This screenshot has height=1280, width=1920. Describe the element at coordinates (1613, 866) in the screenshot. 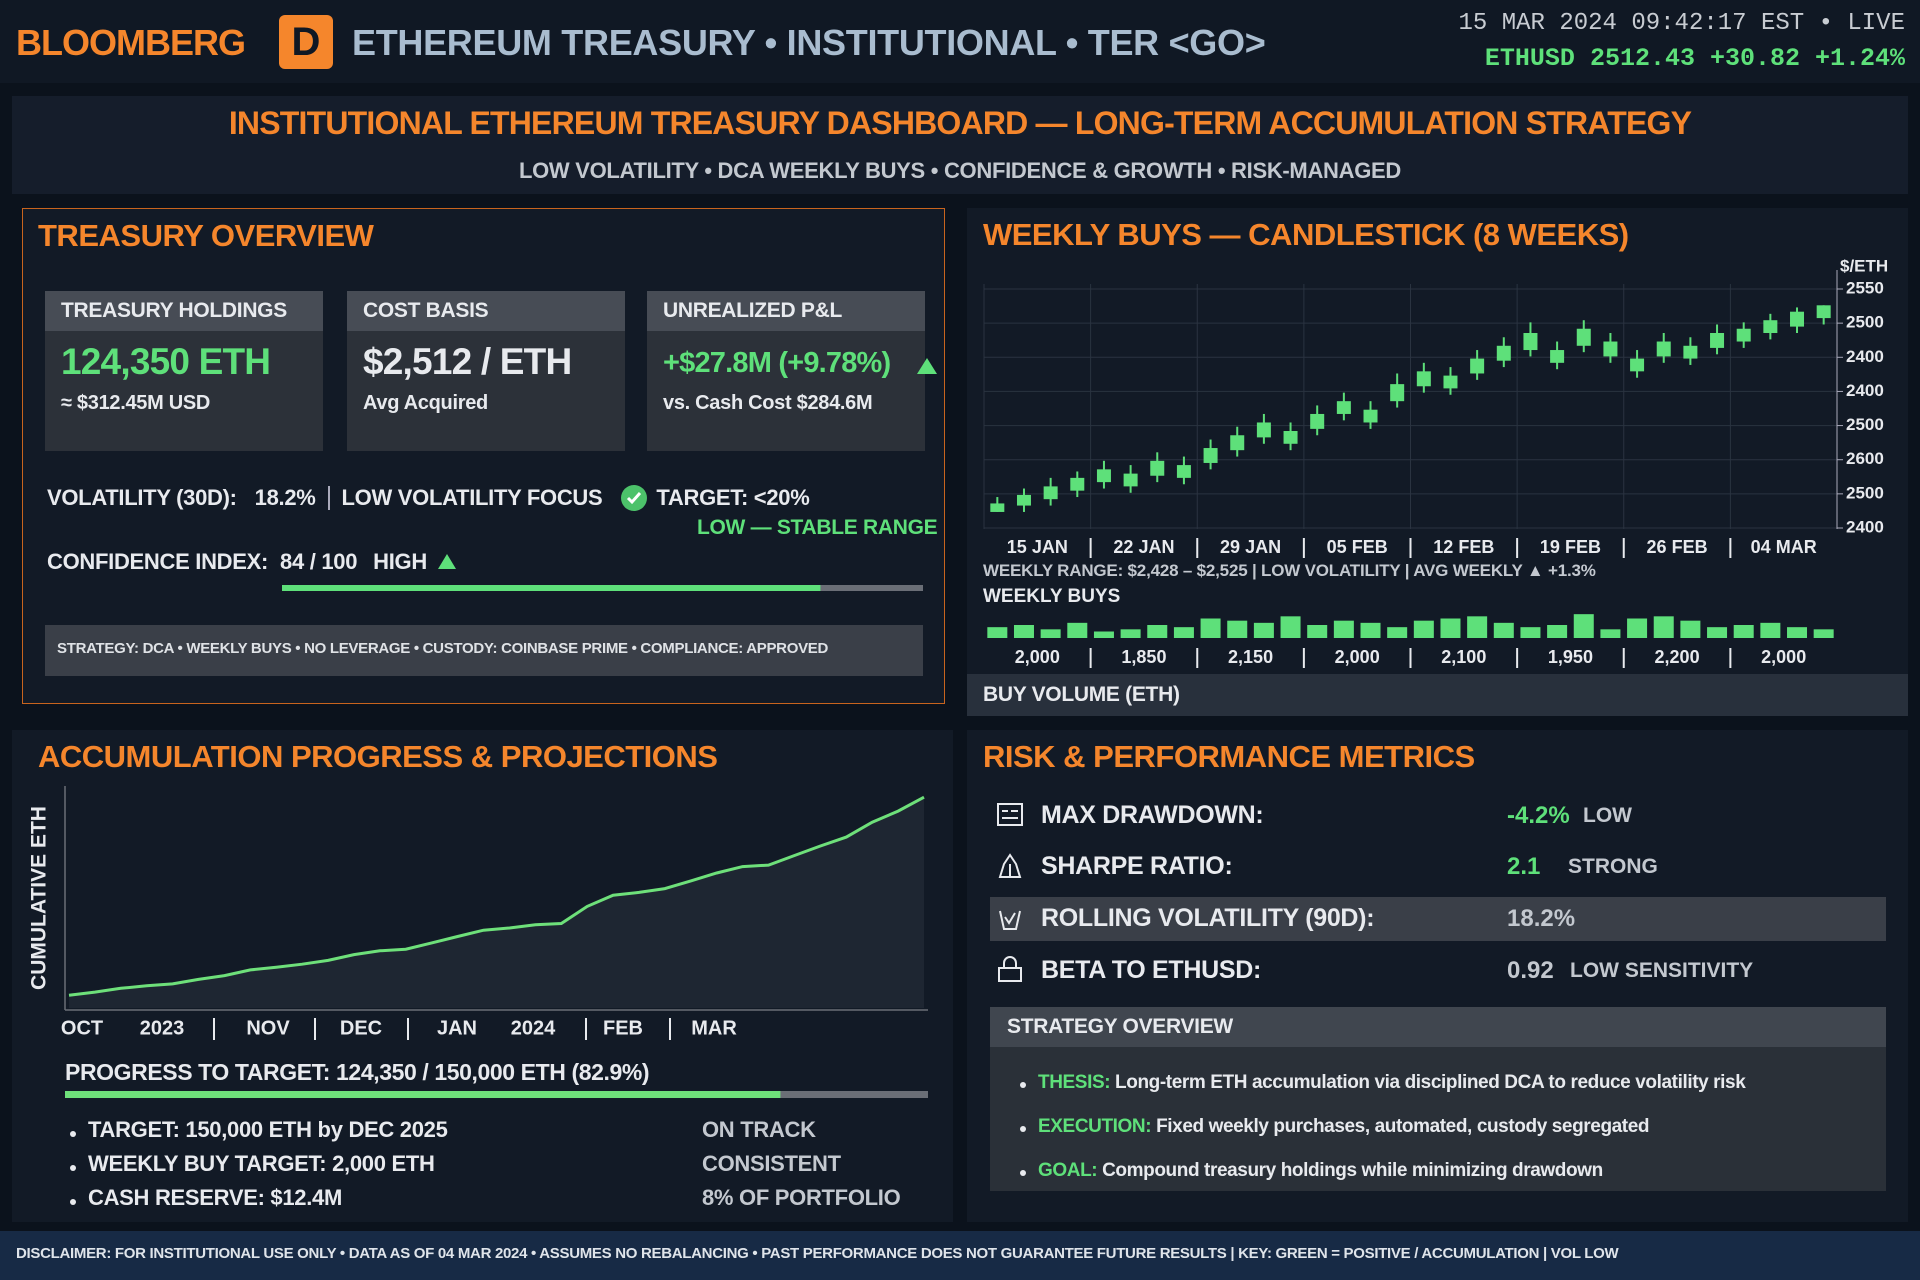

I see `metric-note: STRONG` at that location.